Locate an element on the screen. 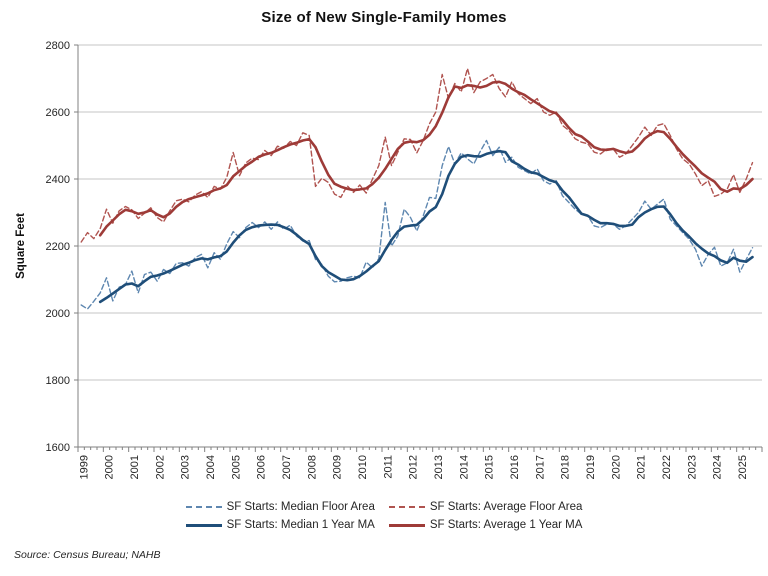 The width and height of the screenshot is (768, 576). svg-text: 2005 is located at coordinates (236, 467).